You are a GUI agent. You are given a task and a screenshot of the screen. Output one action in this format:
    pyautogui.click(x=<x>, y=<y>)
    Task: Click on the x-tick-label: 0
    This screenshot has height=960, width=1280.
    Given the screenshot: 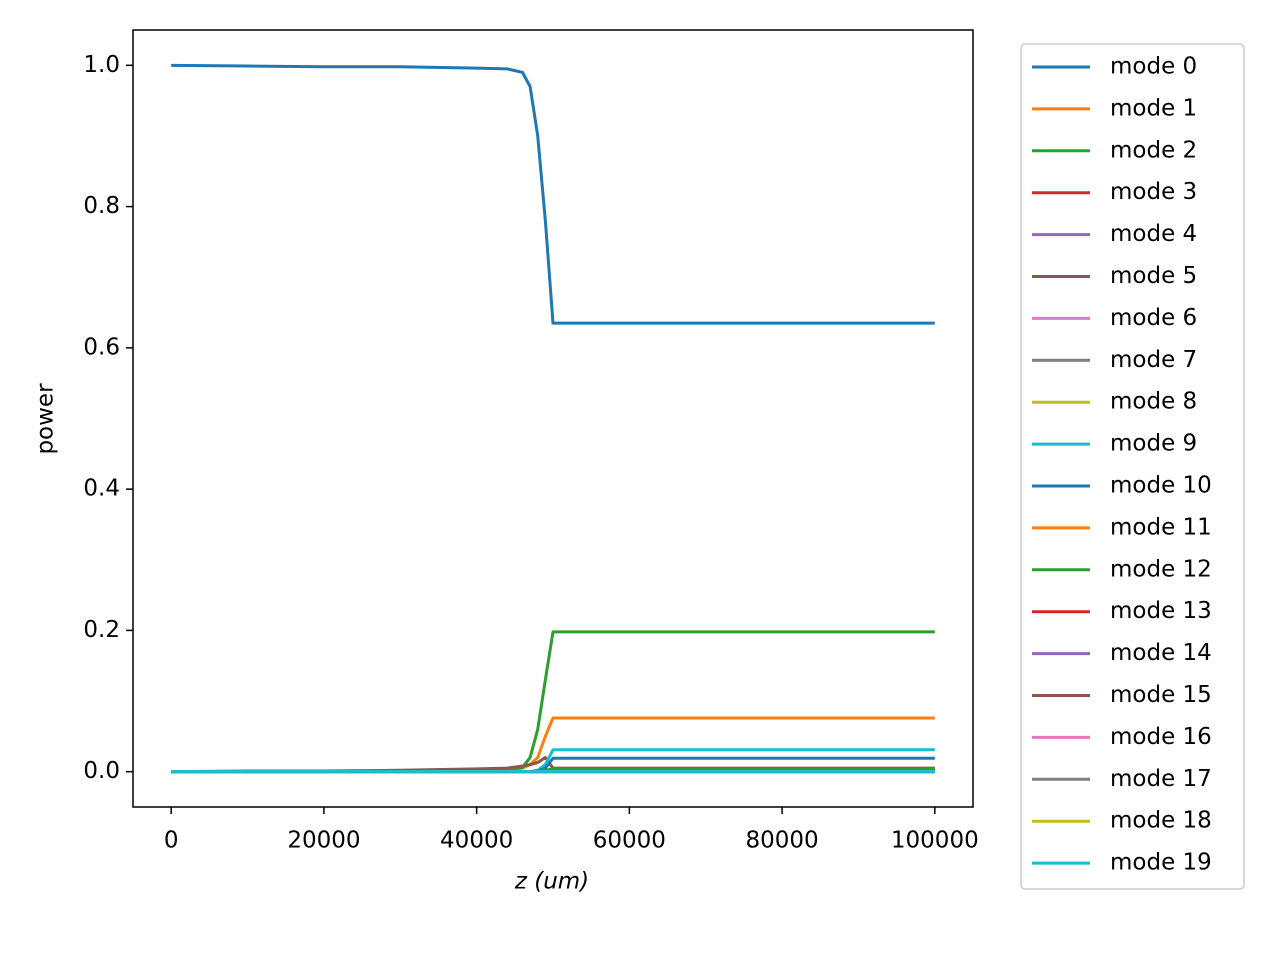 What is the action you would take?
    pyautogui.click(x=171, y=841)
    